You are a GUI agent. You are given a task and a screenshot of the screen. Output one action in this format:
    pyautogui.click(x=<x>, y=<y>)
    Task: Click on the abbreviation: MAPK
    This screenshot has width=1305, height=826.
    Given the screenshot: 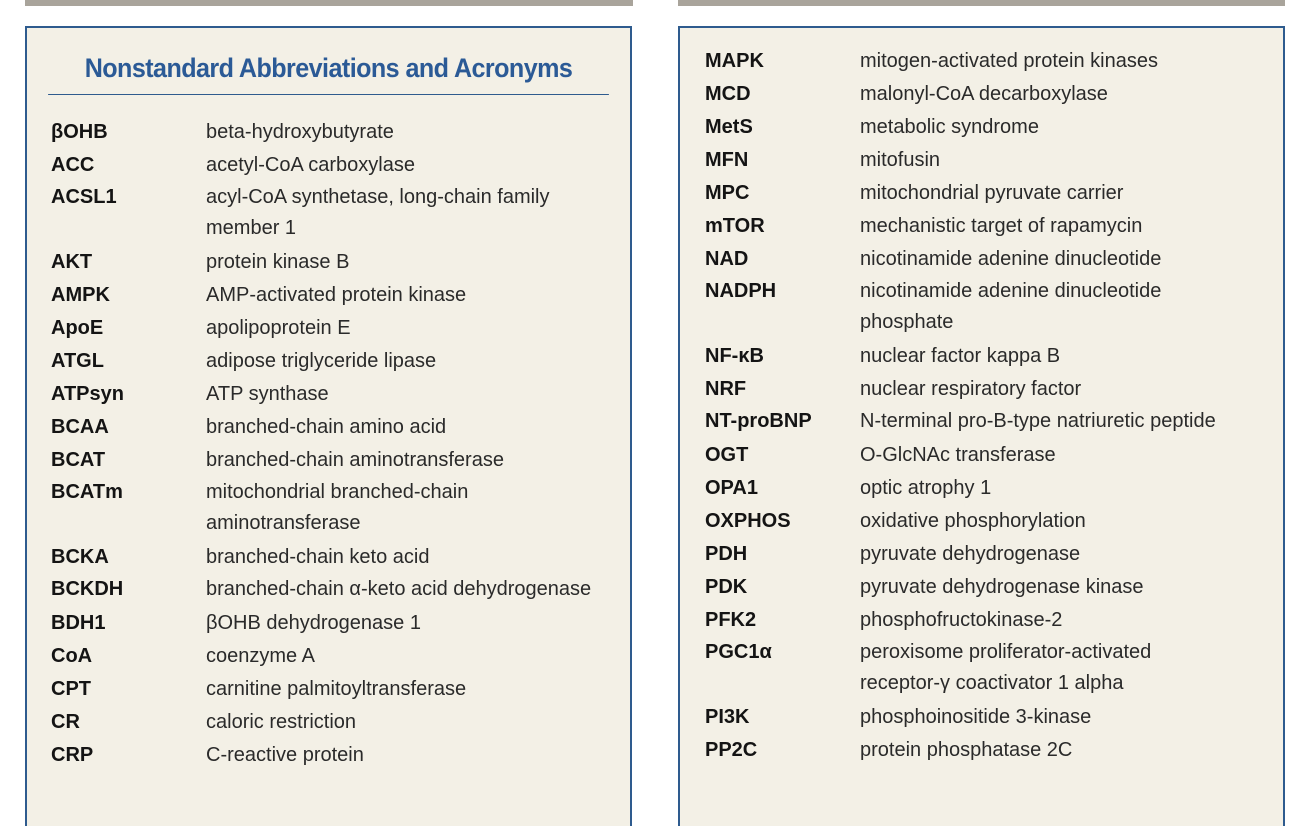 What is the action you would take?
    pyautogui.click(x=734, y=61)
    